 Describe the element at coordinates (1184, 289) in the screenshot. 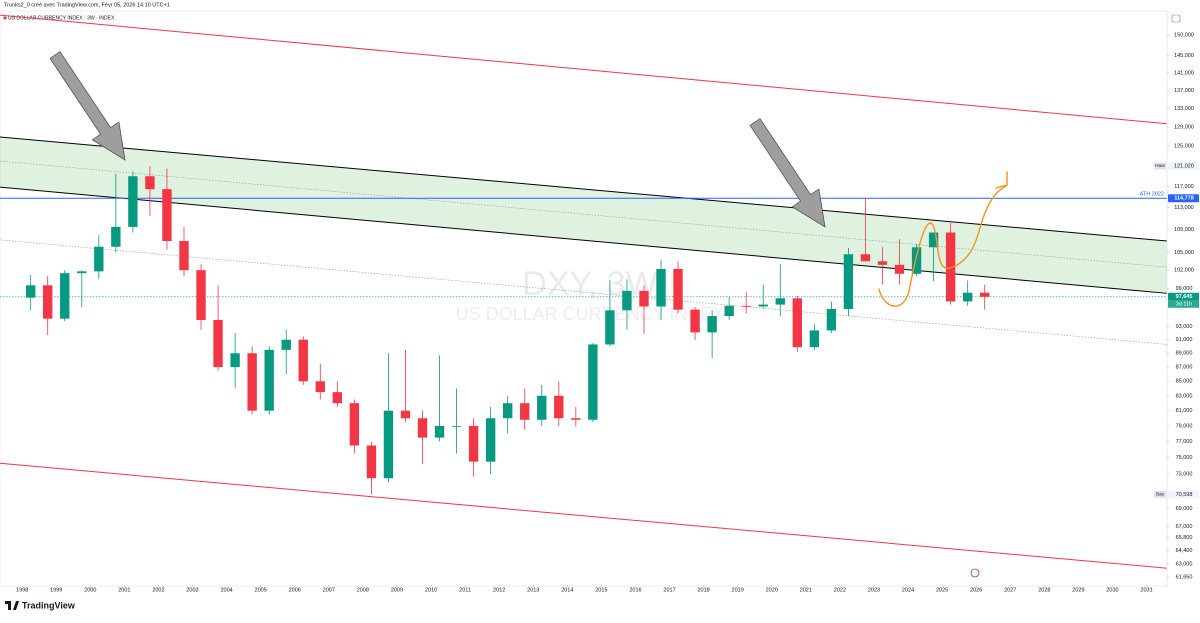

I see `y-tick-label: 99,000` at that location.